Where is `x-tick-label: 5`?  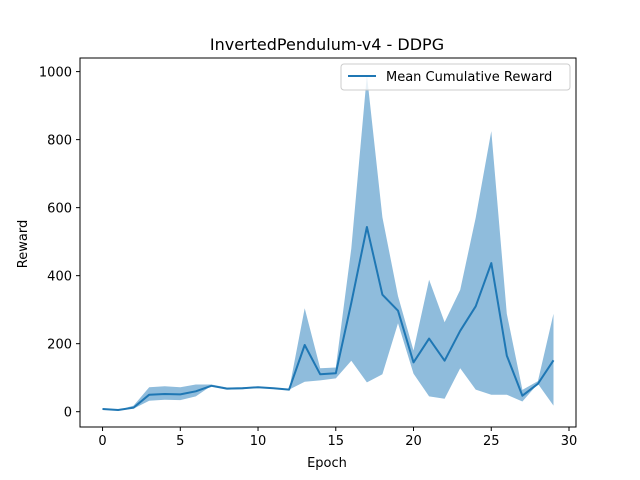 x-tick-label: 5 is located at coordinates (180, 441).